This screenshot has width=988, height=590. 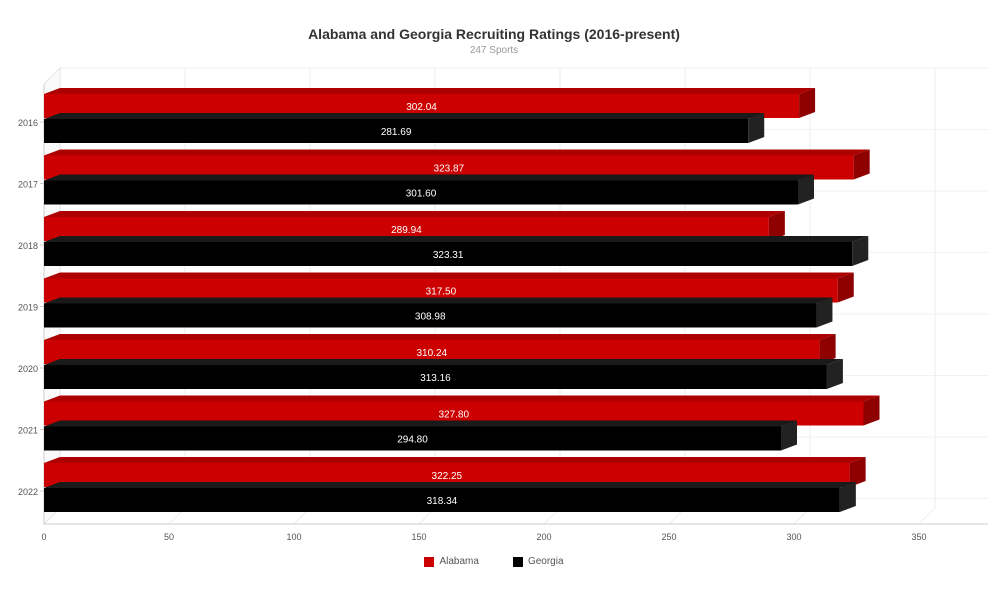 What do you see at coordinates (28, 308) in the screenshot?
I see `y-tick-label-2019: 2019` at bounding box center [28, 308].